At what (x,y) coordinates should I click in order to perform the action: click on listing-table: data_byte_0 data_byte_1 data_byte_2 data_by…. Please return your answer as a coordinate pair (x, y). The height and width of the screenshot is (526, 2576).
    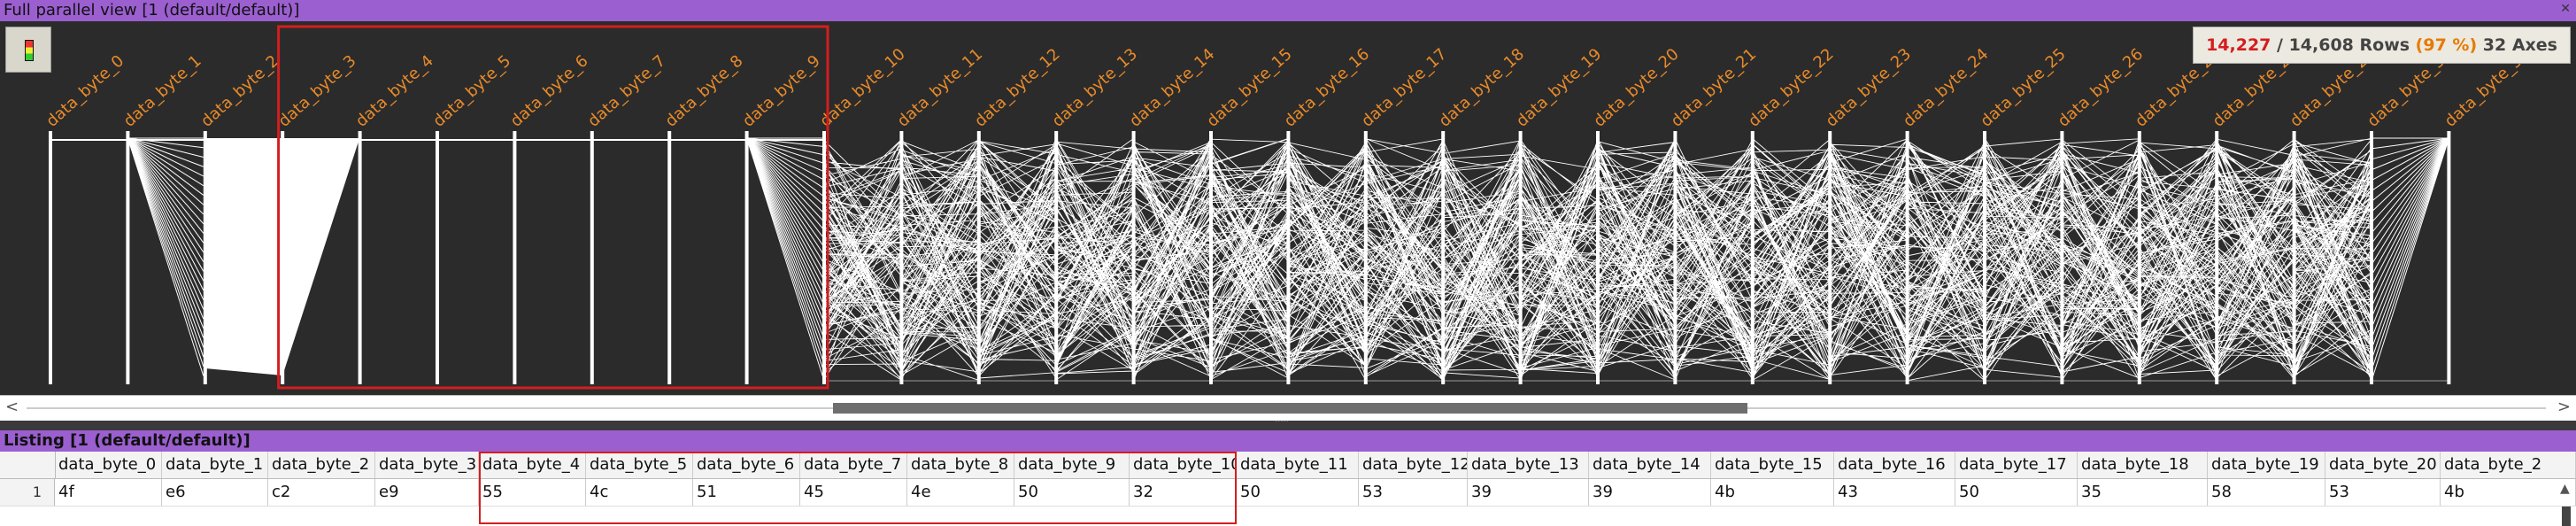
    Looking at the image, I should click on (1288, 489).